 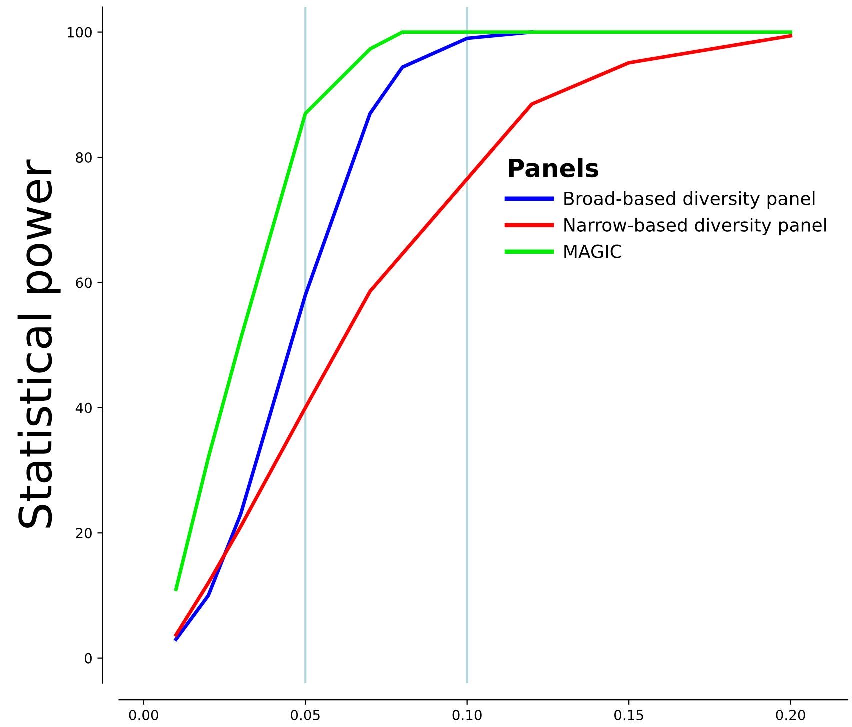 I want to click on legend-label: MAGIC, so click(x=593, y=251).